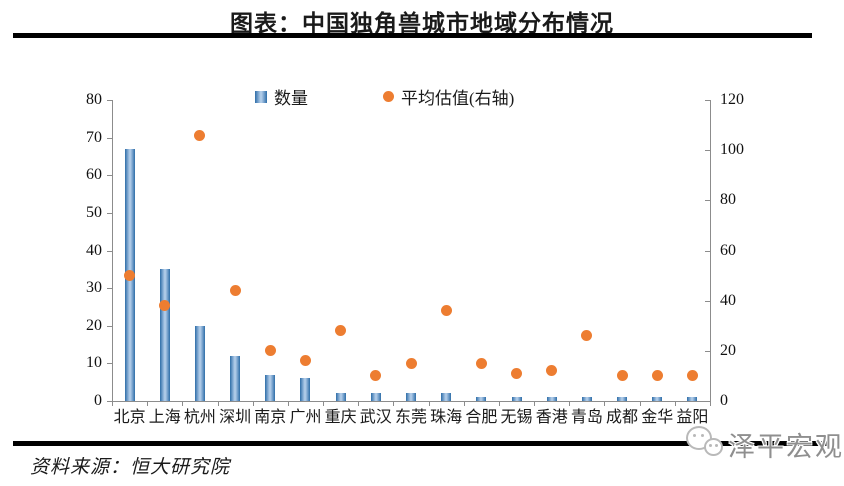 This screenshot has height=486, width=844. I want to click on left-axis-line, so click(112, 251).